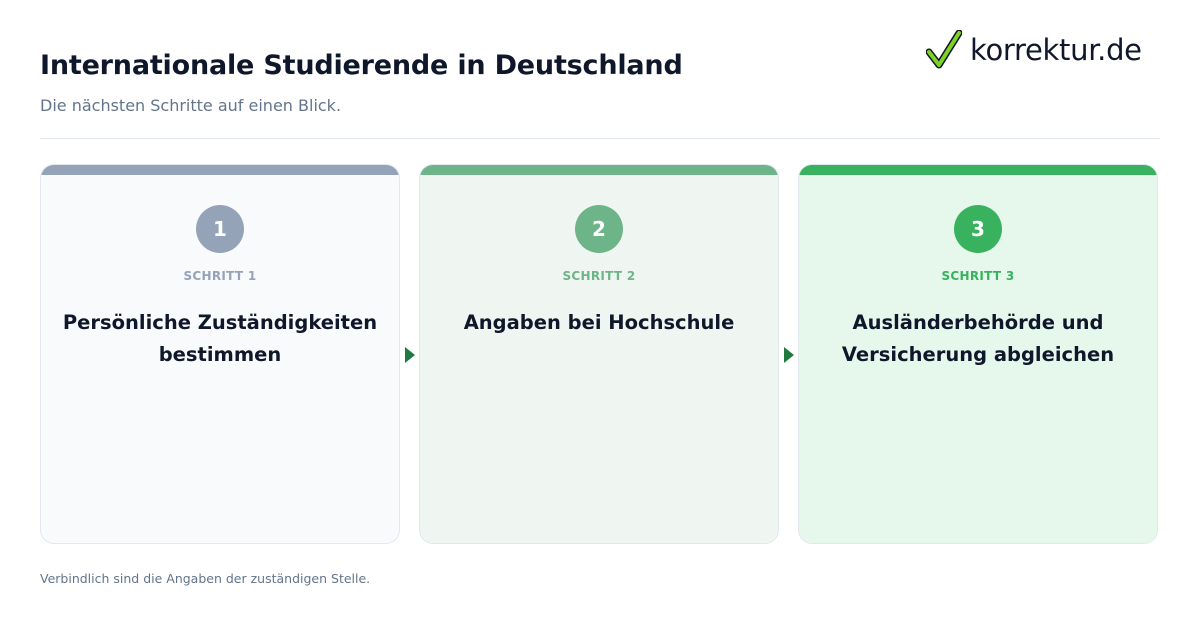  I want to click on step-number-badge: 2, so click(599, 229).